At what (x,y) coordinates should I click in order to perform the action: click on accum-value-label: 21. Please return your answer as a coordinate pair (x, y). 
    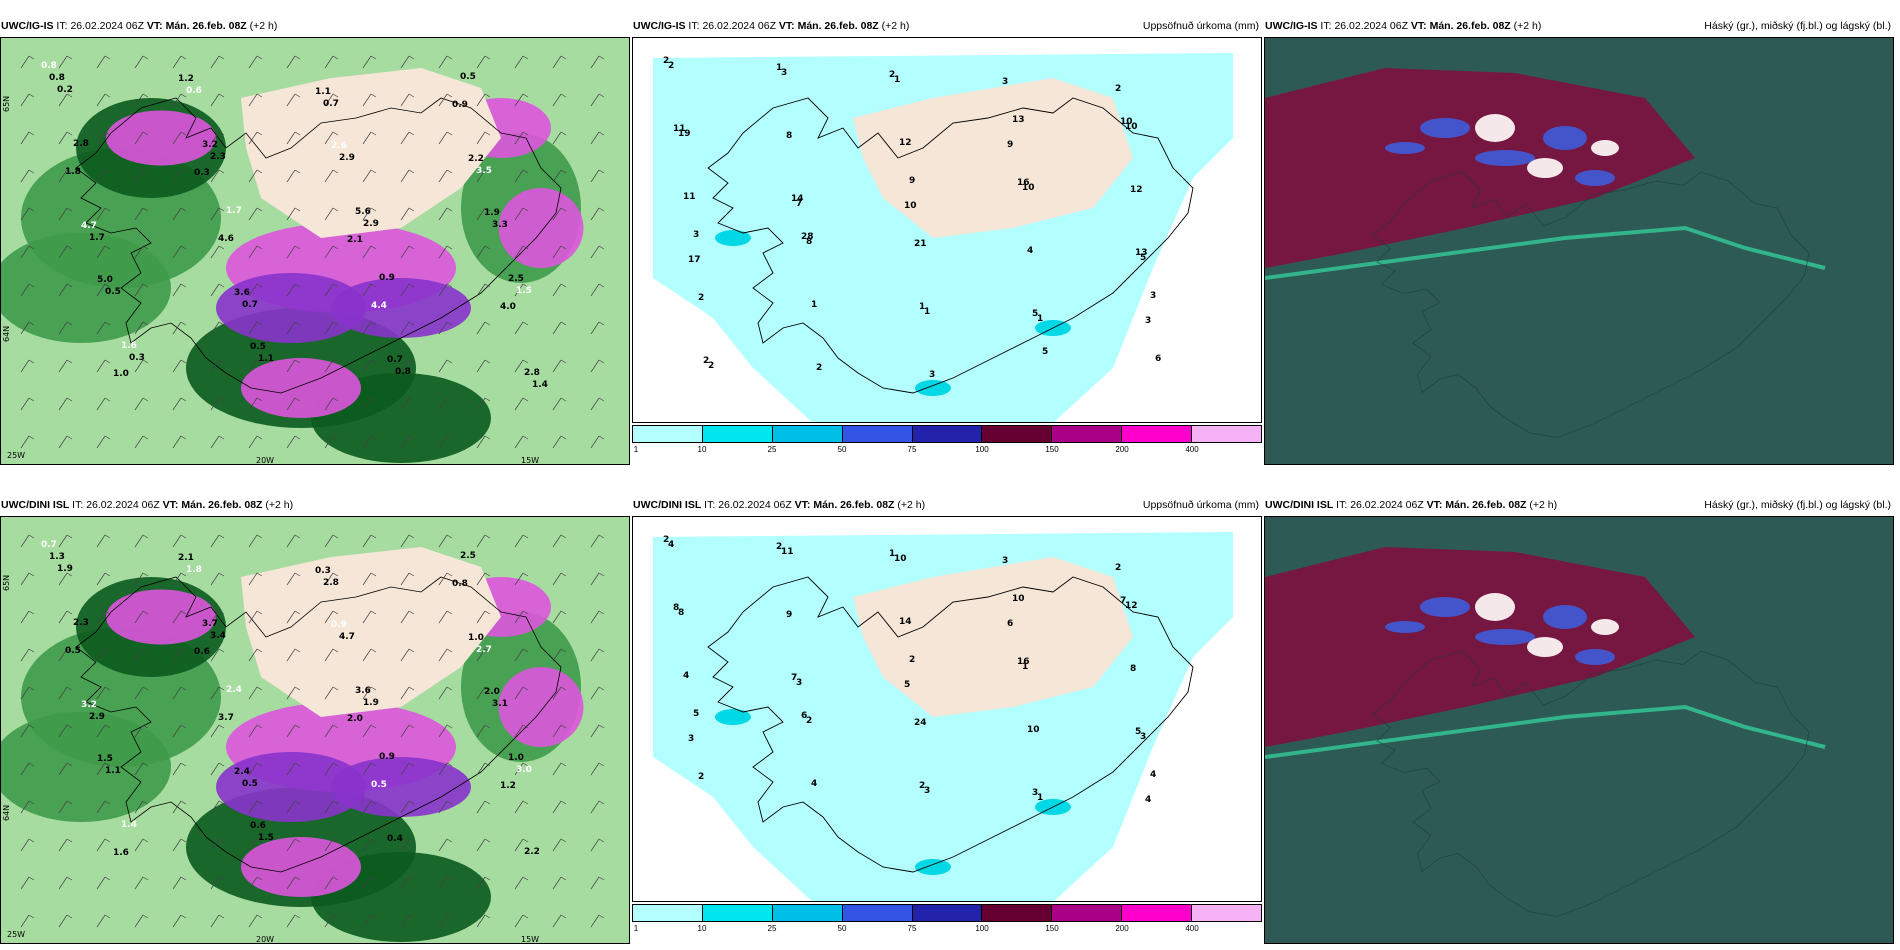
    Looking at the image, I should click on (920, 244).